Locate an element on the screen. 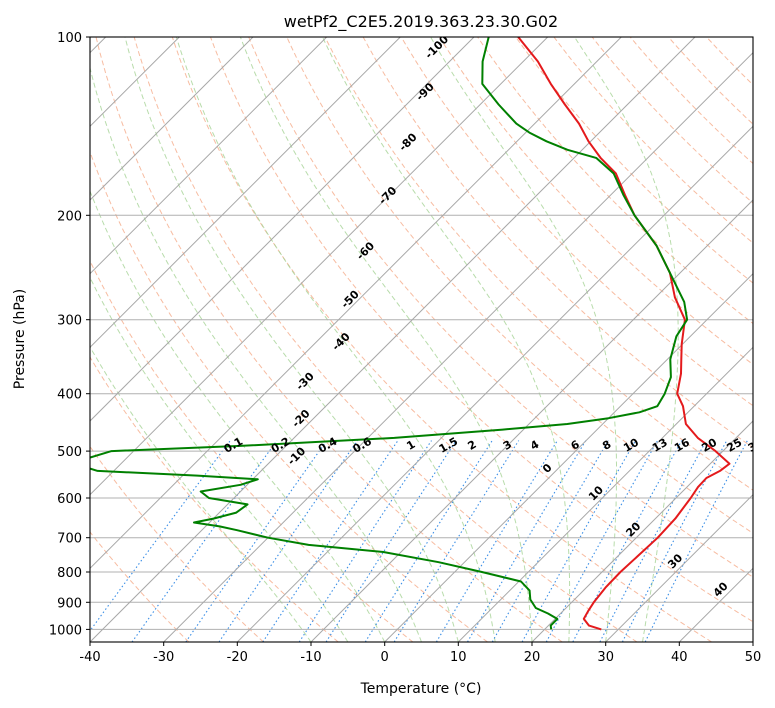 The width and height of the screenshot is (775, 708). x-tick-label: -30 is located at coordinates (163, 657).